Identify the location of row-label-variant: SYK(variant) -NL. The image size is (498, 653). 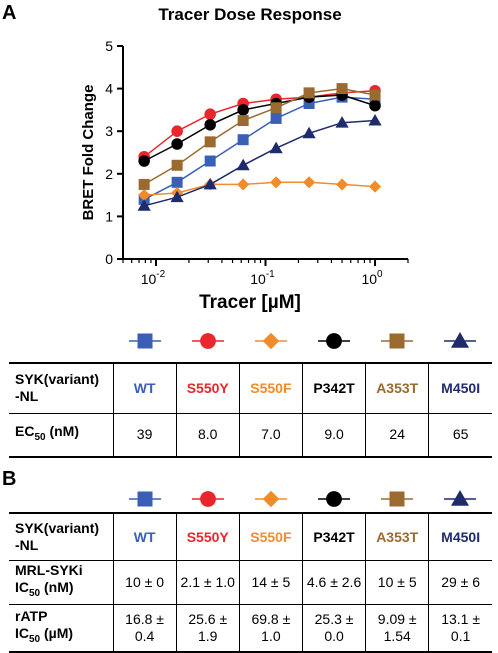
(61, 388).